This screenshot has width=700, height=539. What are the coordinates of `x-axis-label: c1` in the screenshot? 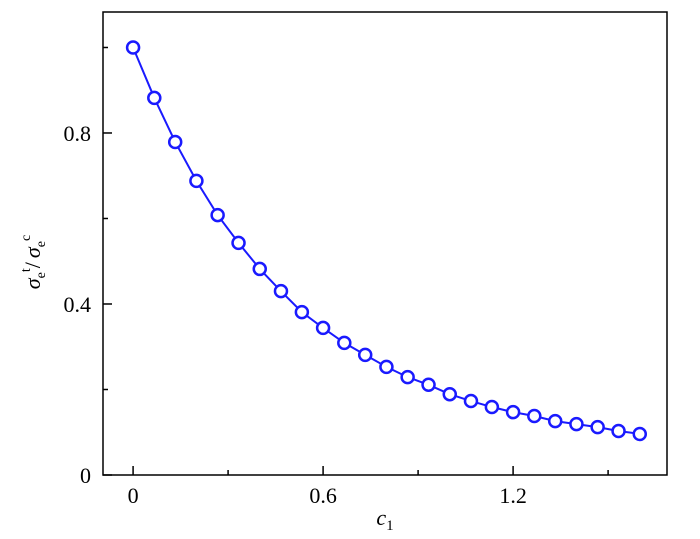 It's located at (384, 519).